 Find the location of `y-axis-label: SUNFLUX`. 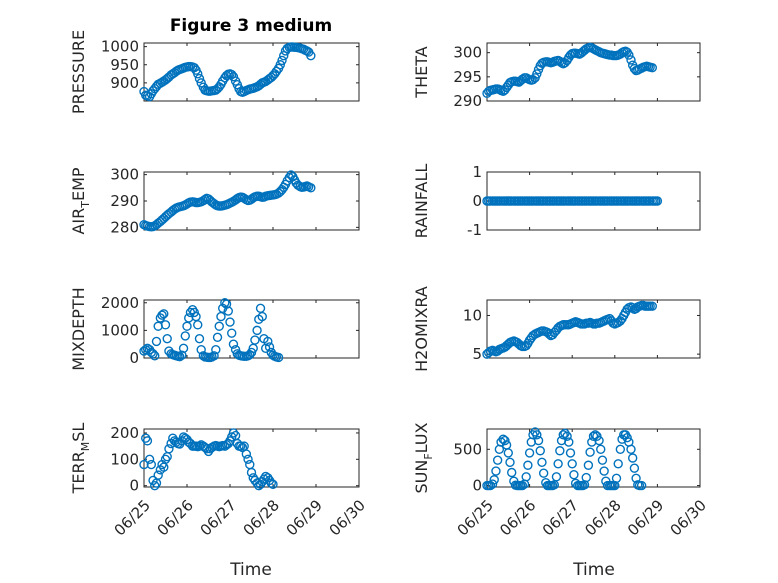

y-axis-label: SUNFLUX is located at coordinates (423, 457).